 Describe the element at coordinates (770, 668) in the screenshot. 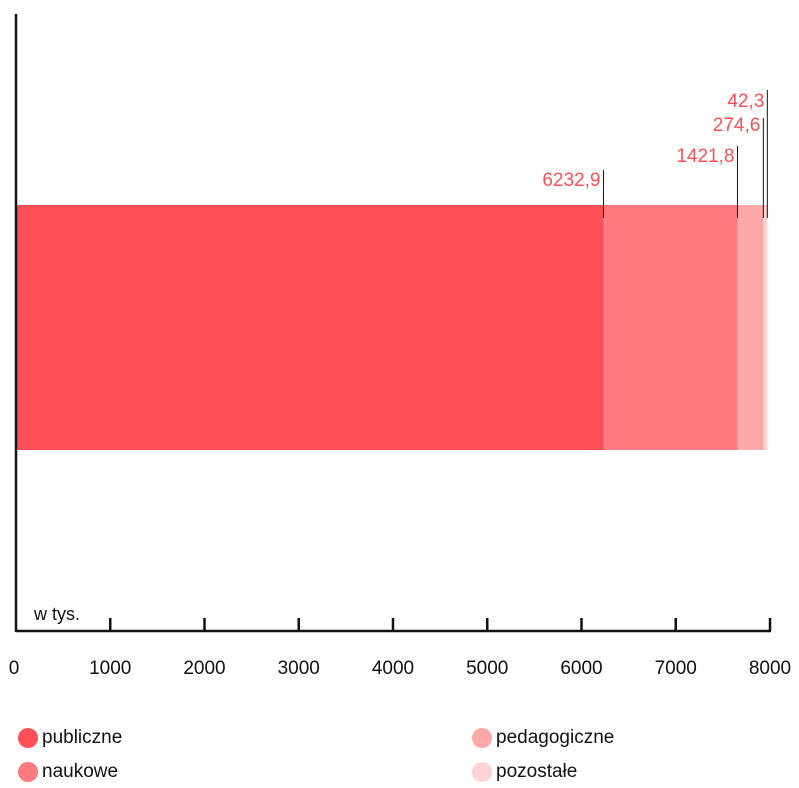

I see `x-tick-label-8000: 8000` at that location.